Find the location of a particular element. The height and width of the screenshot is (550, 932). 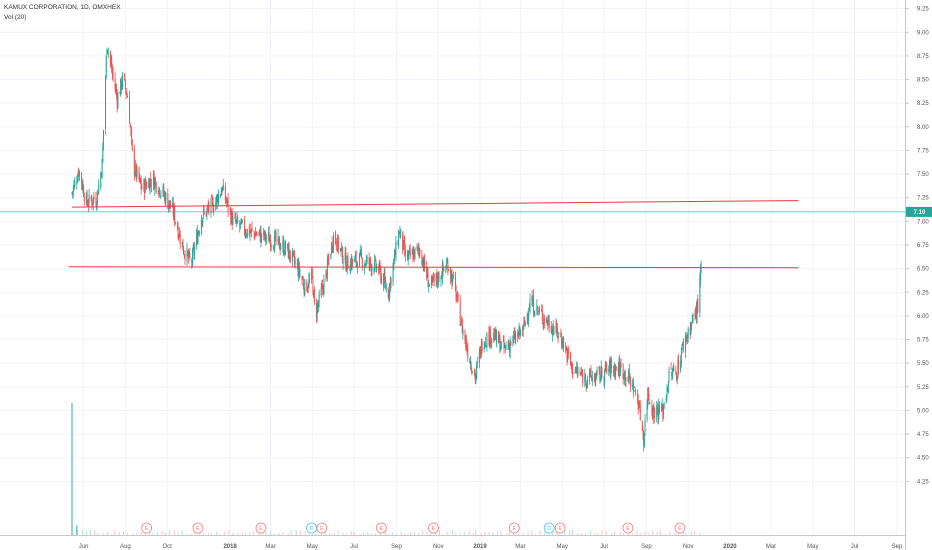

horizontal-lines is located at coordinates (452, 234).